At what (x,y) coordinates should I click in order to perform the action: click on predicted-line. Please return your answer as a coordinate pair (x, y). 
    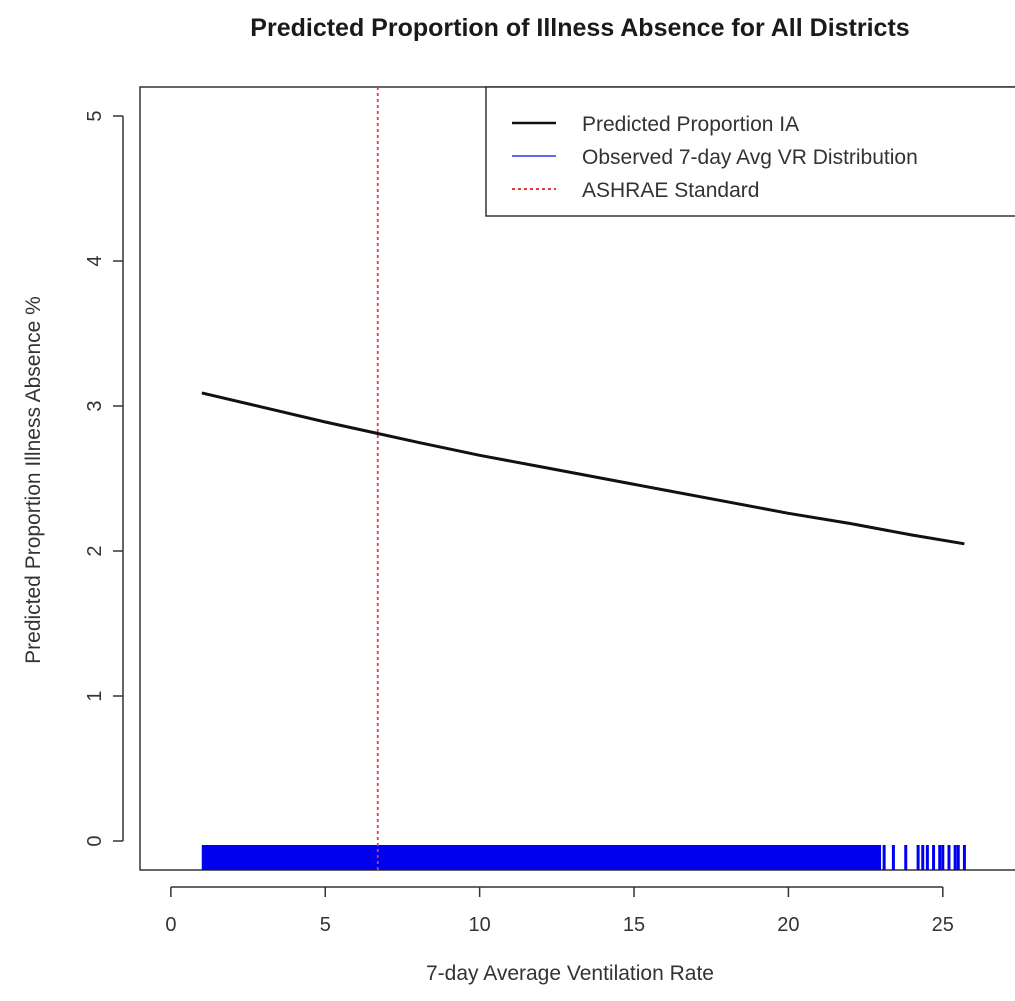
    Looking at the image, I should click on (583, 468).